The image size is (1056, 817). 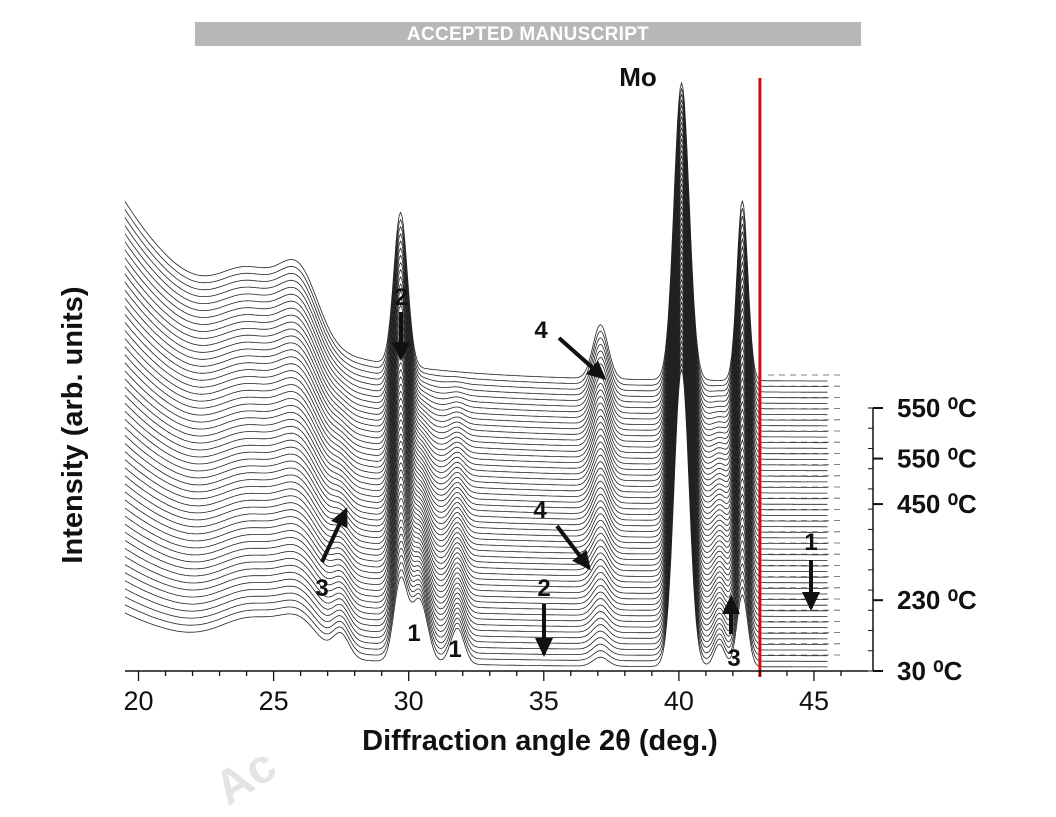 I want to click on accepted-manuscript-banner: ACCEPTED MANUSCRIPT, so click(x=528, y=34).